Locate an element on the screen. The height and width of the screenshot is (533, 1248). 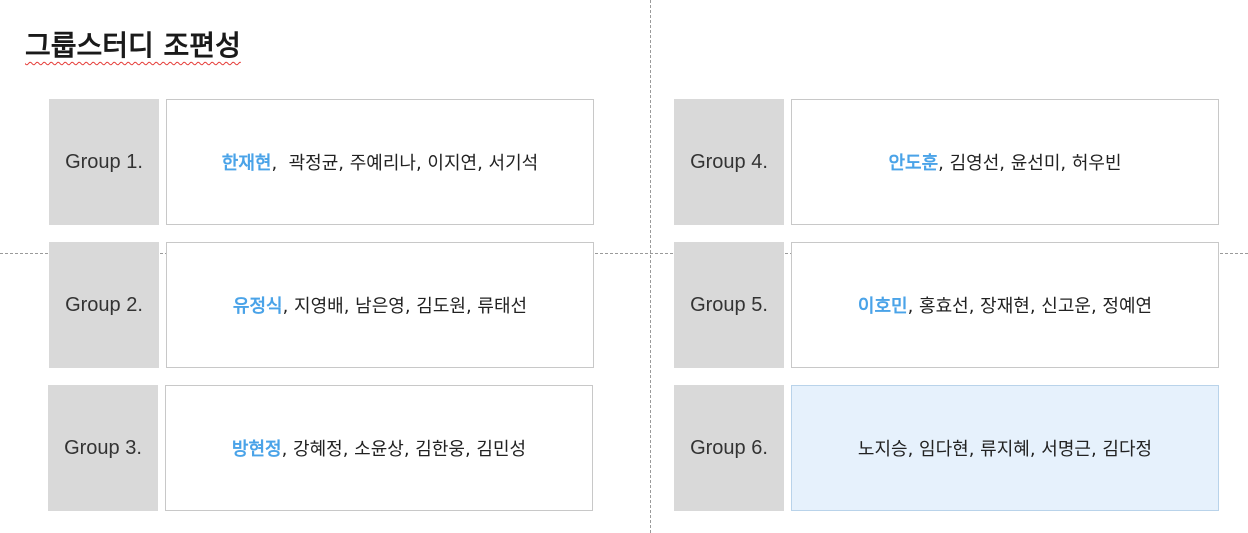
group-leader-4: 안도훈 is located at coordinates (913, 163).